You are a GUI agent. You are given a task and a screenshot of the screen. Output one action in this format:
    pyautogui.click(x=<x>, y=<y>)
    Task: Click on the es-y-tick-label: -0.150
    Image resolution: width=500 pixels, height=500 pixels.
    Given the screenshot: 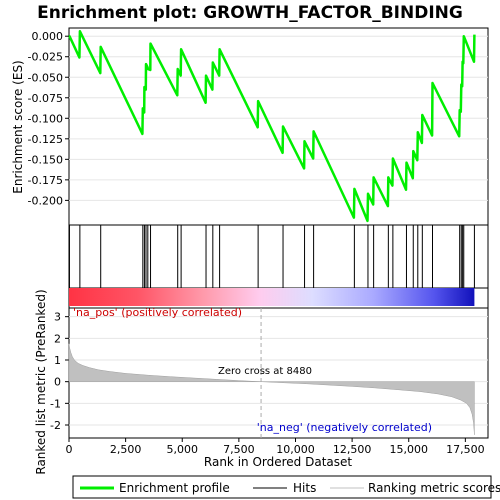 What is the action you would take?
    pyautogui.click(x=45, y=159)
    